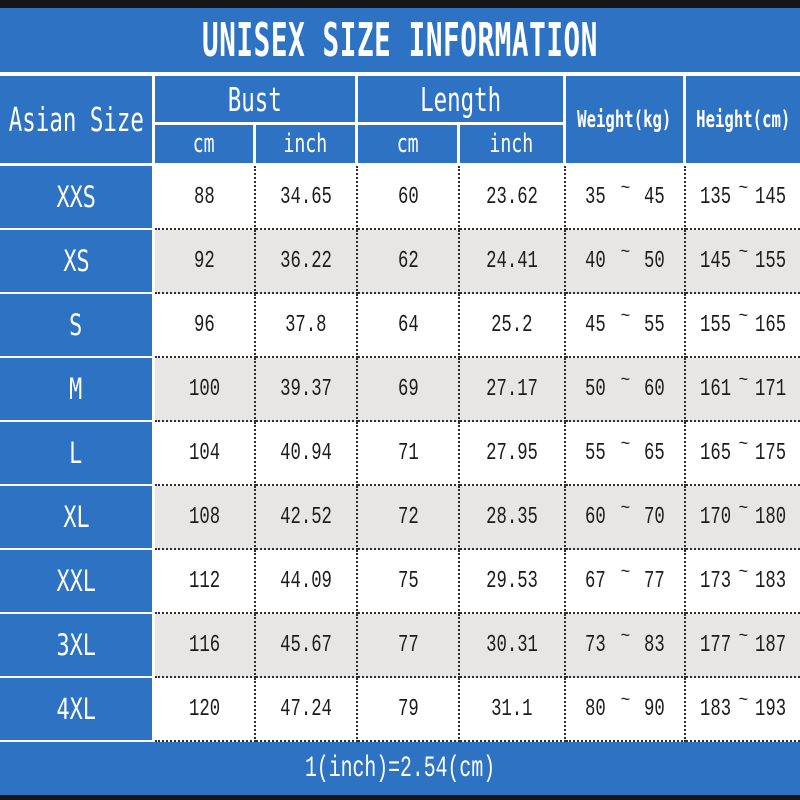  I want to click on bust-cm-cell: 112, so click(205, 582).